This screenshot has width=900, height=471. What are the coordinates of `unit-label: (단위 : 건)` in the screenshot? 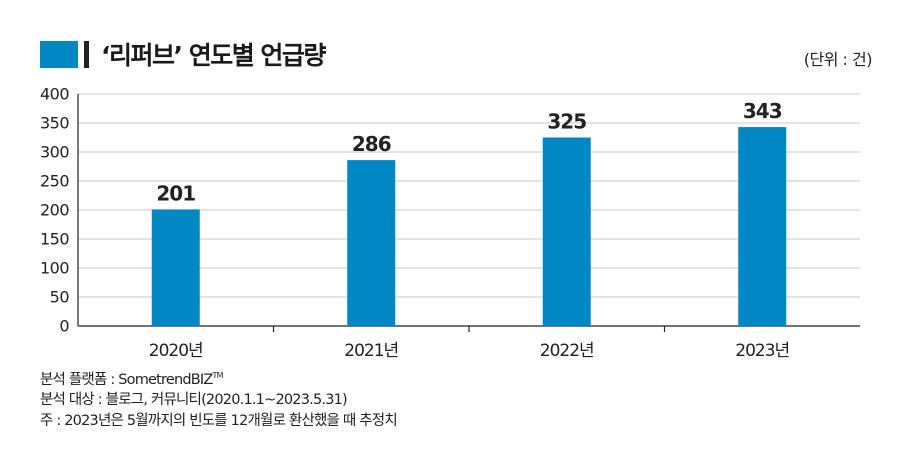 It's located at (838, 59).